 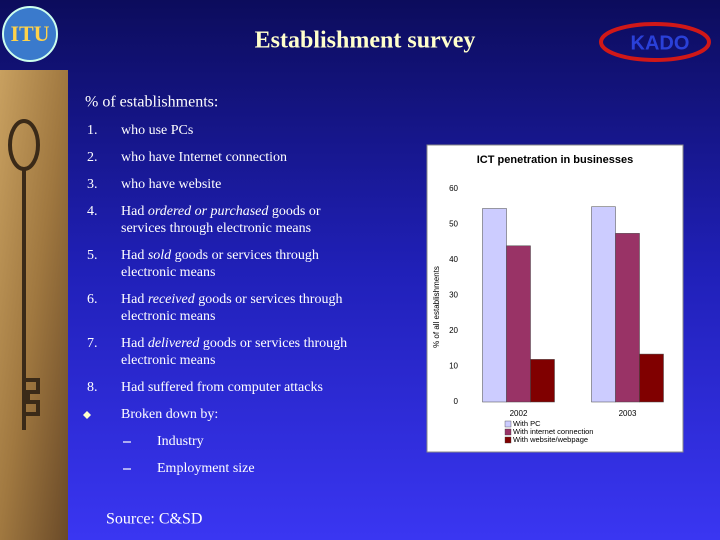 I want to click on item-line: Had suffered from computer attacks, so click(x=222, y=387).